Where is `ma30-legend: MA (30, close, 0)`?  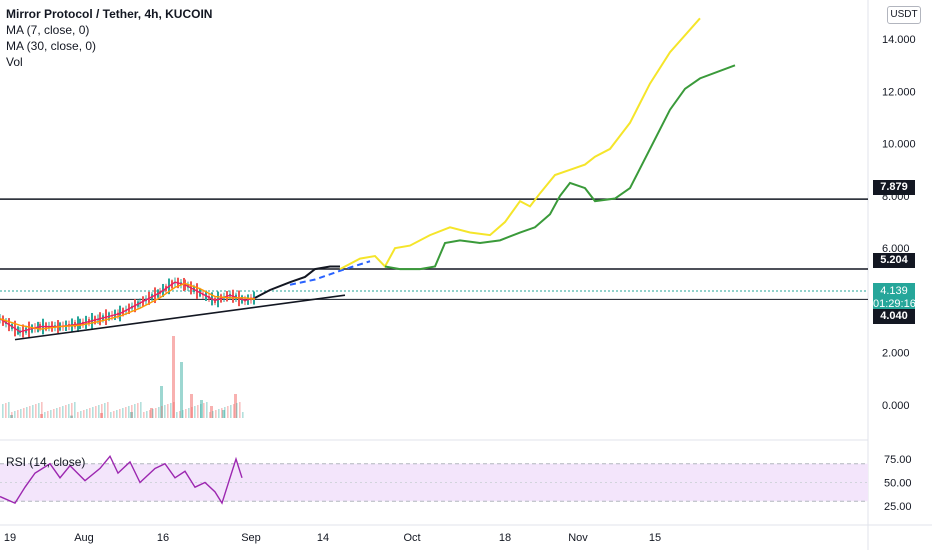 ma30-legend: MA (30, close, 0) is located at coordinates (51, 46).